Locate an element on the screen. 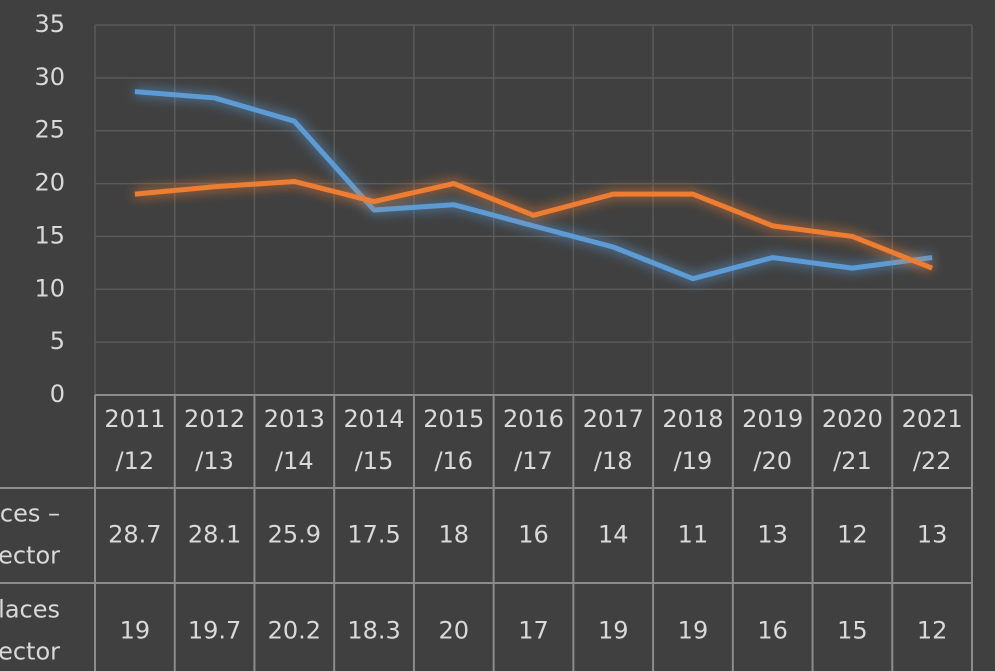  table-value: 15 is located at coordinates (852, 631).